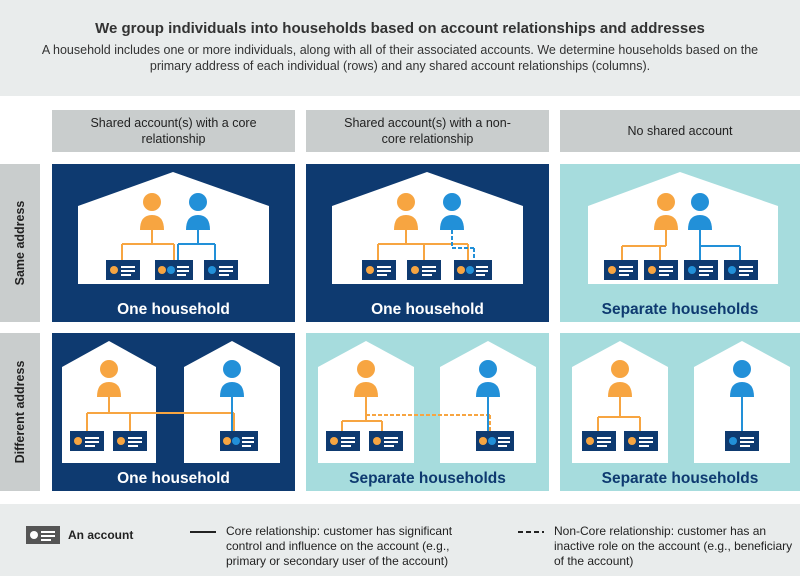 This screenshot has height=576, width=800. Describe the element at coordinates (531, 532) in the screenshot. I see `dashed-line-icon` at that location.